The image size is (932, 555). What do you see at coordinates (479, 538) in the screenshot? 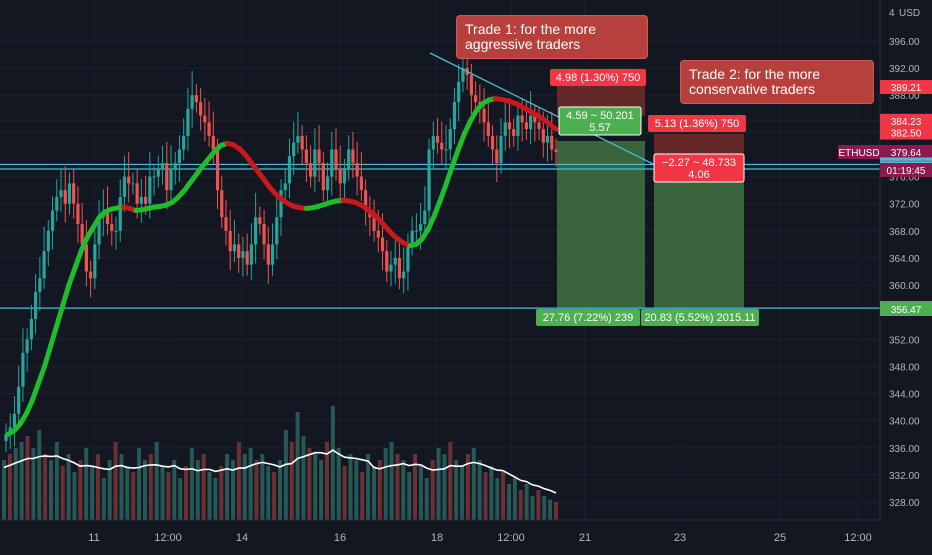
I see `time-tick-labels: 11 12:00 14 16 18 12:00 21 23 25 12:00` at bounding box center [479, 538].